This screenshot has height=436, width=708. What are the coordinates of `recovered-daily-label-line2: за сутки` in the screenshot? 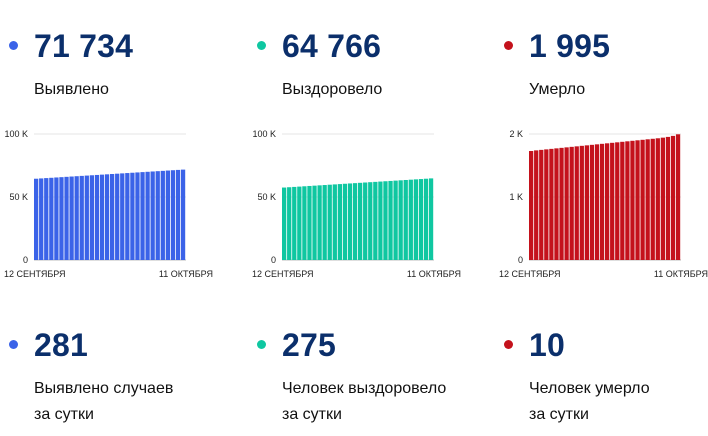 It's located at (312, 414).